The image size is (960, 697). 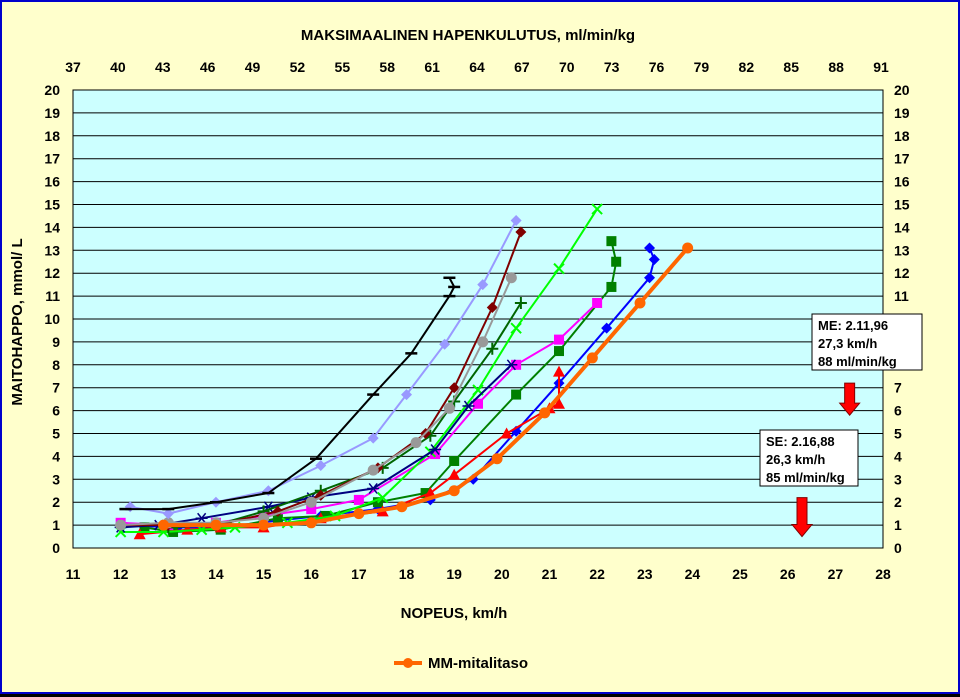 What do you see at coordinates (902, 182) in the screenshot?
I see `y-right-tick-label: 16` at bounding box center [902, 182].